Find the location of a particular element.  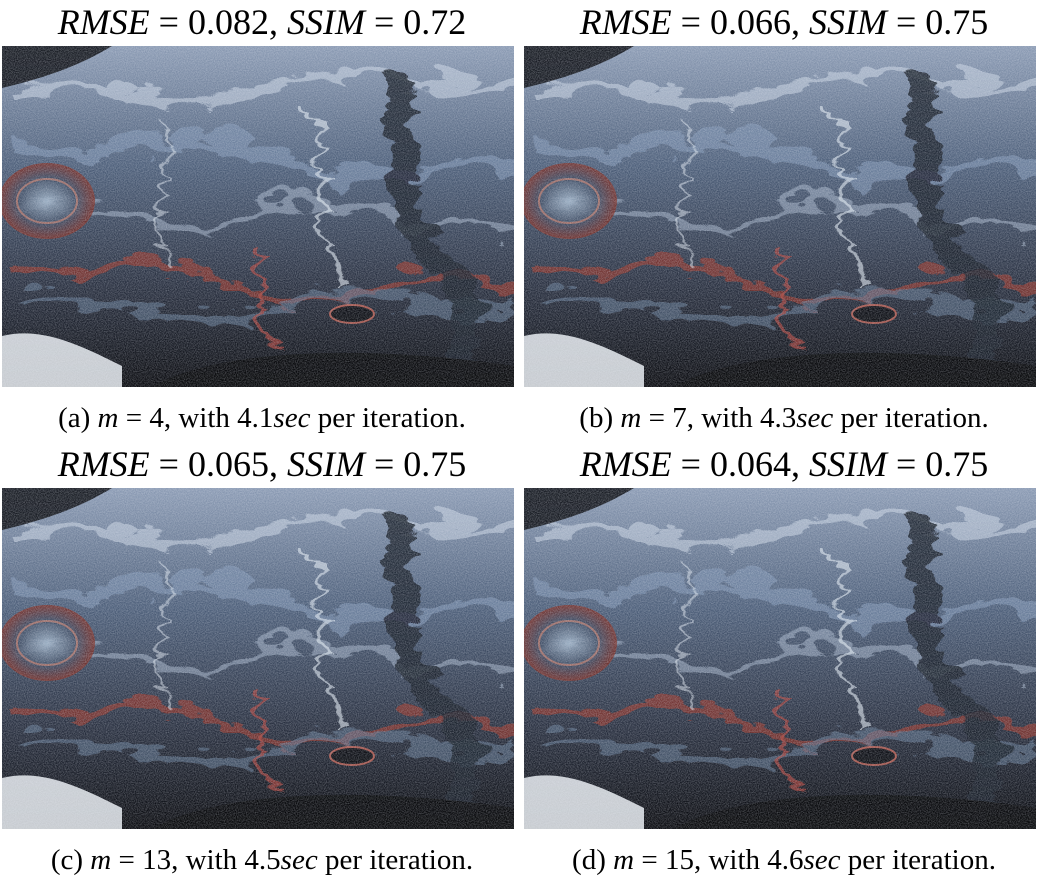

caption-tag: (d) is located at coordinates (589, 860).